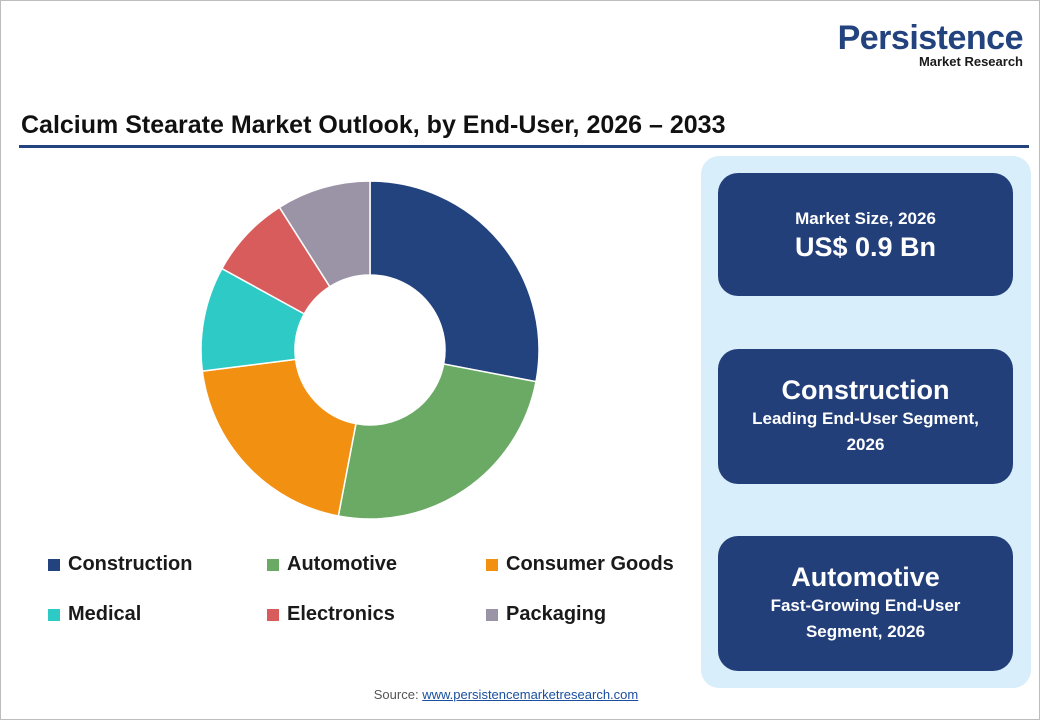 This screenshot has width=1040, height=720. What do you see at coordinates (105, 614) in the screenshot?
I see `legend-label: Medical` at bounding box center [105, 614].